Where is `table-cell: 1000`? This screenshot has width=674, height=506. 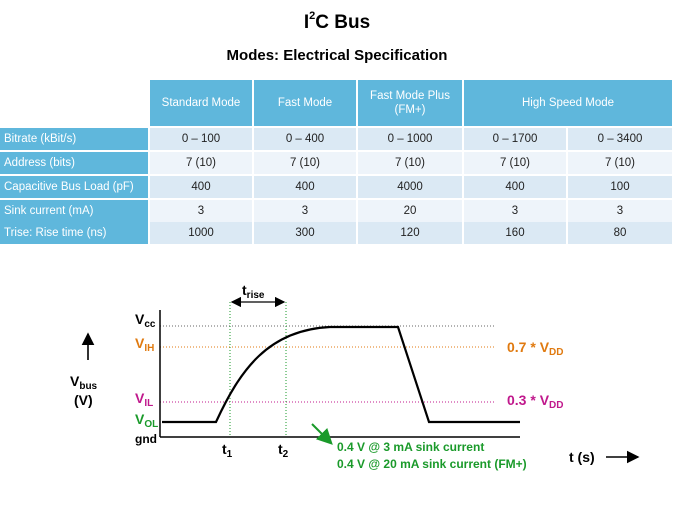
table-cell: 1000 is located at coordinates (201, 233).